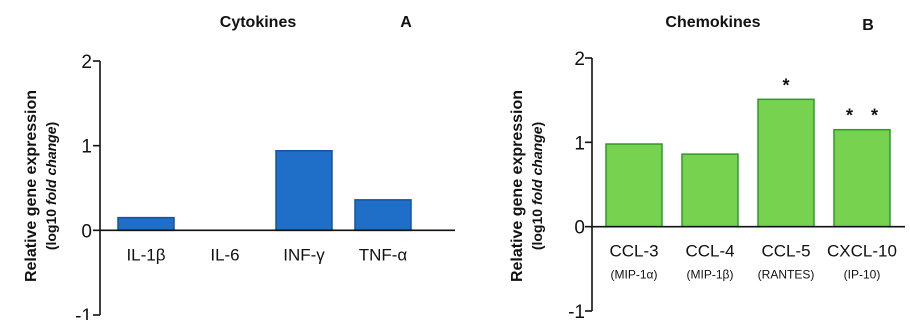 This screenshot has width=910, height=320. I want to click on x-tick-label: IL-1β, so click(145, 254).